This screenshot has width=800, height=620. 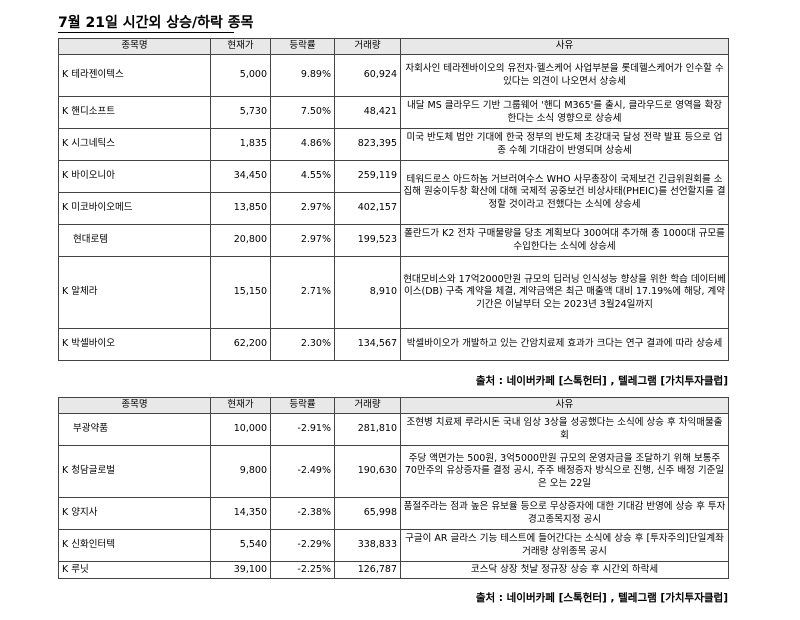 I want to click on stock-volume: 259,119, so click(x=367, y=176).